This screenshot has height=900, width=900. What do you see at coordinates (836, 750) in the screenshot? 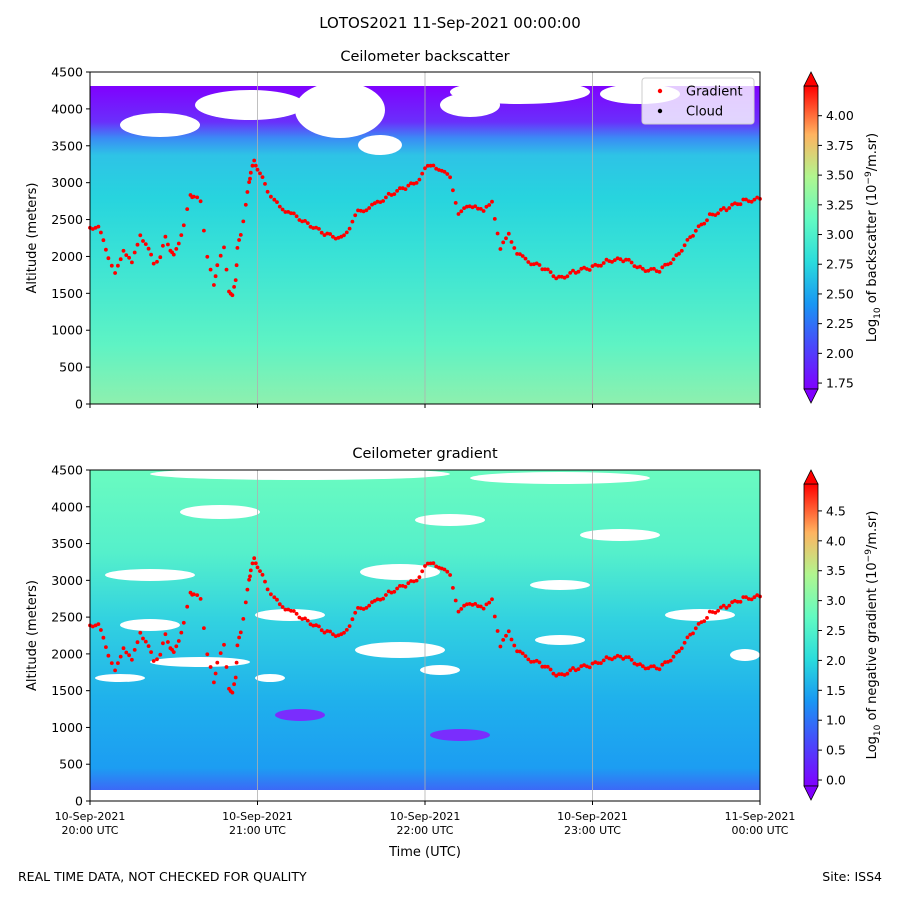
I see `gr-colorbar-tick-label: 0.5` at bounding box center [836, 750].